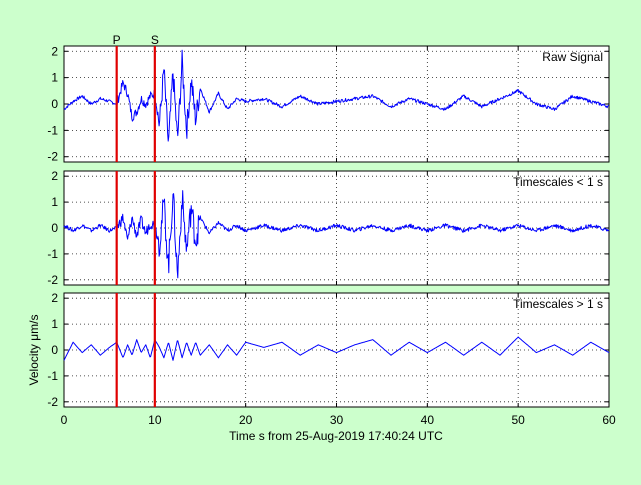 The image size is (641, 485). Describe the element at coordinates (337, 420) in the screenshot. I see `x-tick-label: 30` at that location.